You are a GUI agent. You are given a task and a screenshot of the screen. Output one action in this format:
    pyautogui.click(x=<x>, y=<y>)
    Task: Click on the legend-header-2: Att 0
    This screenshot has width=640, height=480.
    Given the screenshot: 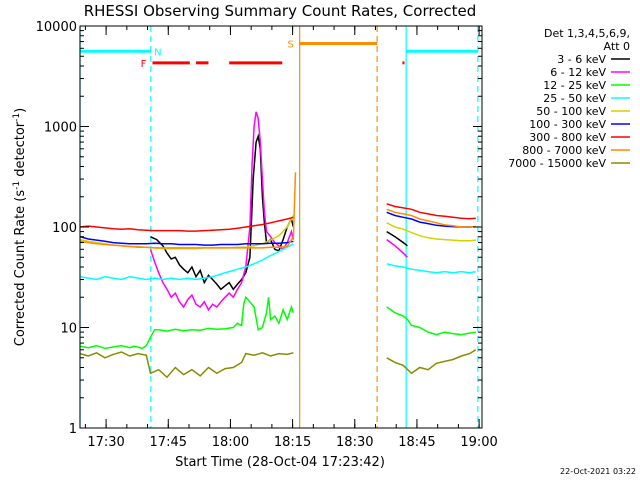 What is the action you would take?
    pyautogui.click(x=617, y=46)
    